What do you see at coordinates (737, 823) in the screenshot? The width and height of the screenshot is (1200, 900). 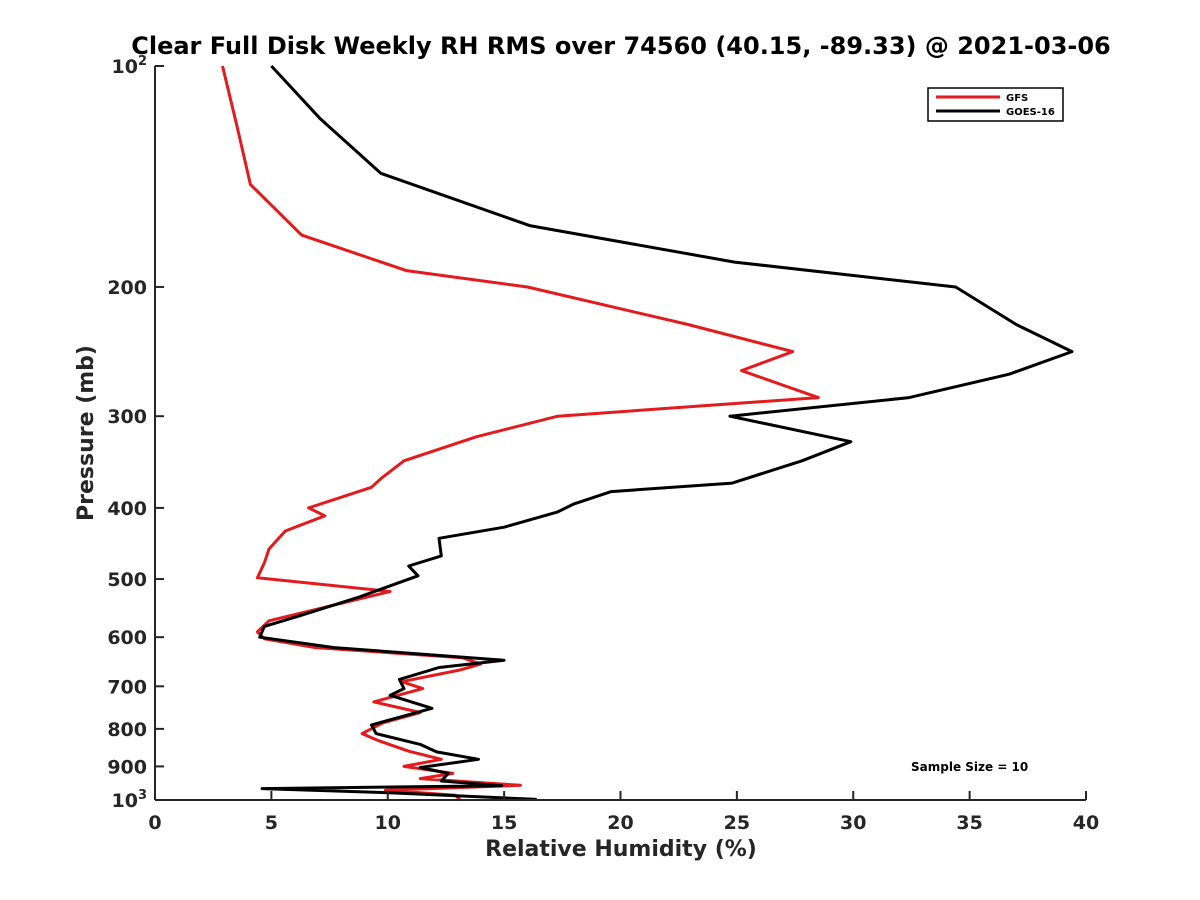 I see `x-tick-label: 25` at bounding box center [737, 823].